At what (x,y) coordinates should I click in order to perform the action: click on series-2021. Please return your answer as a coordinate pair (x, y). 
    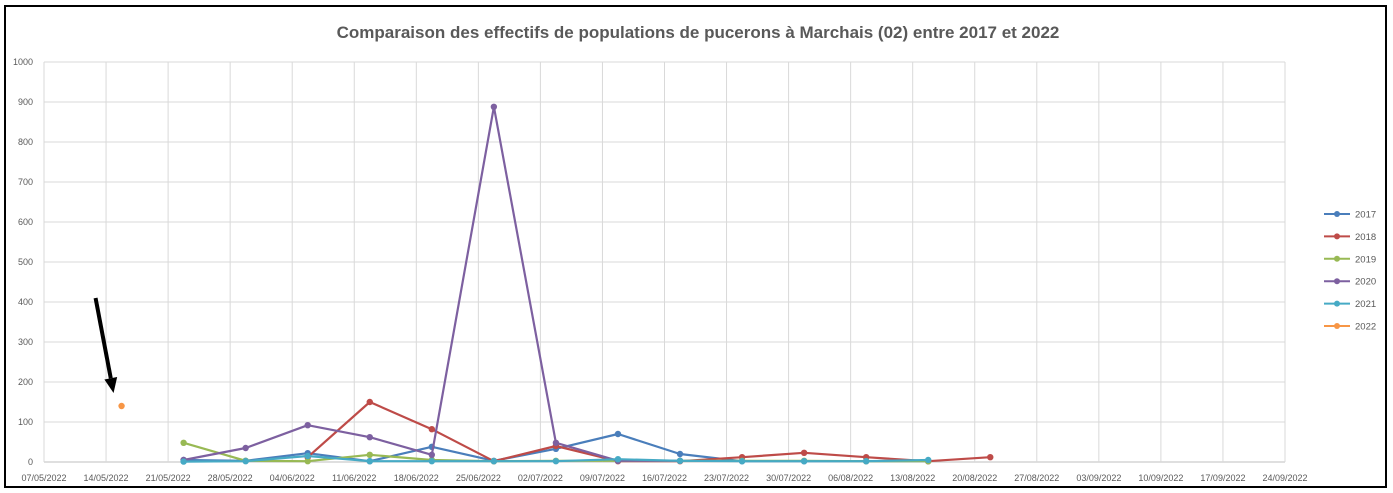
    Looking at the image, I should click on (556, 458).